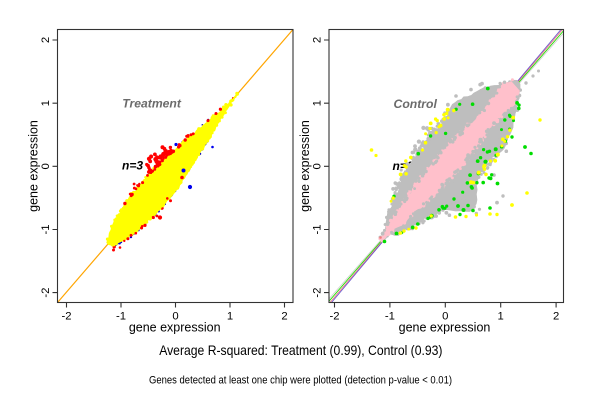  Describe the element at coordinates (132, 166) in the screenshot. I see `svg-text: n=3` at that location.